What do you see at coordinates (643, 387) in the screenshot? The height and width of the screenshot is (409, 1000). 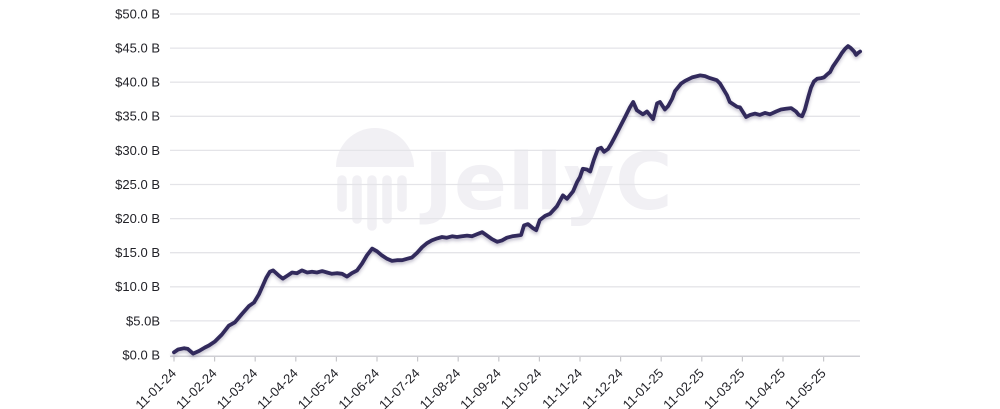 I see `x-axis-label: 11-01-25` at bounding box center [643, 387].